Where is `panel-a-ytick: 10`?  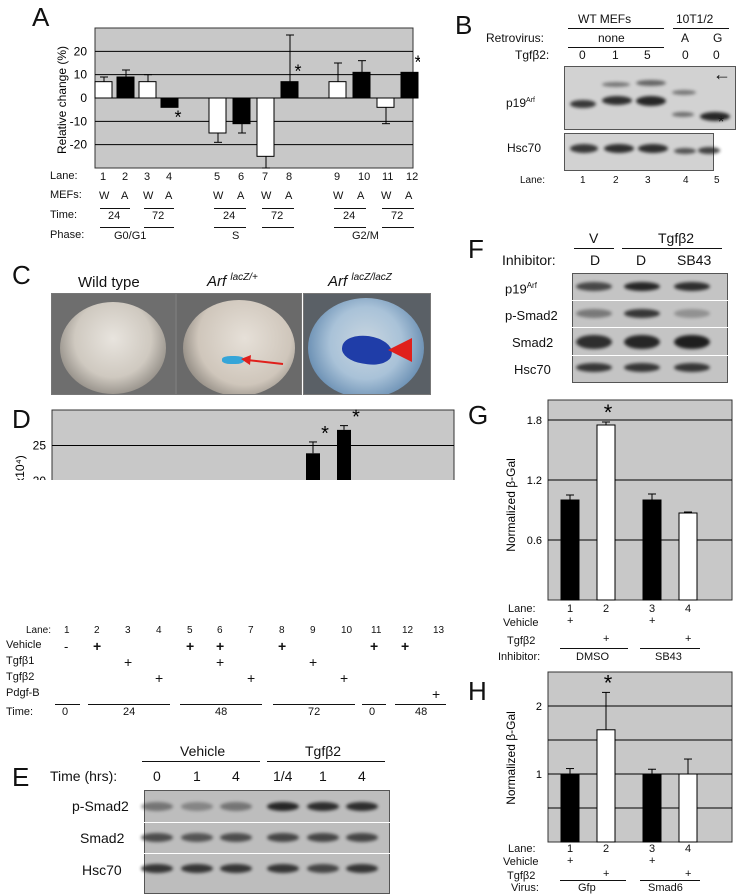
panel-a-ytick: 10 is located at coordinates (81, 75).